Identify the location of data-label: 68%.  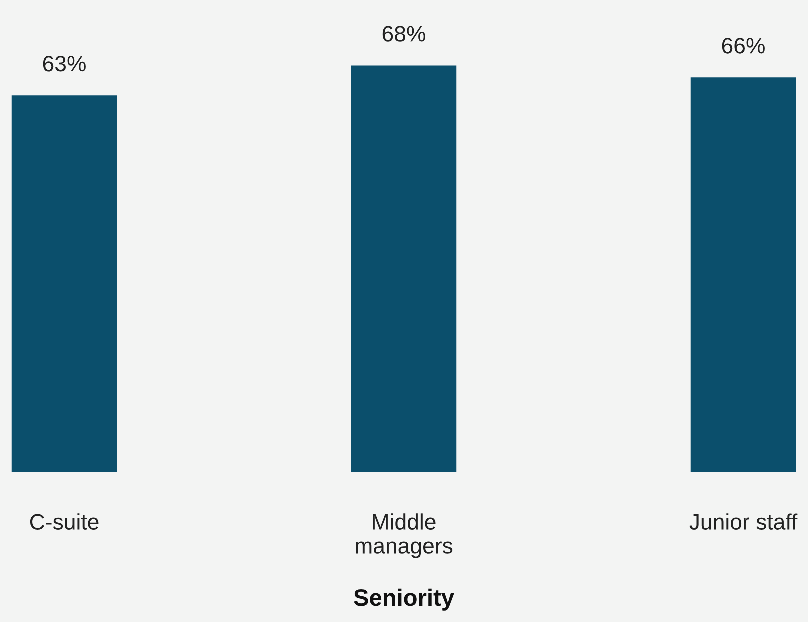
(404, 34).